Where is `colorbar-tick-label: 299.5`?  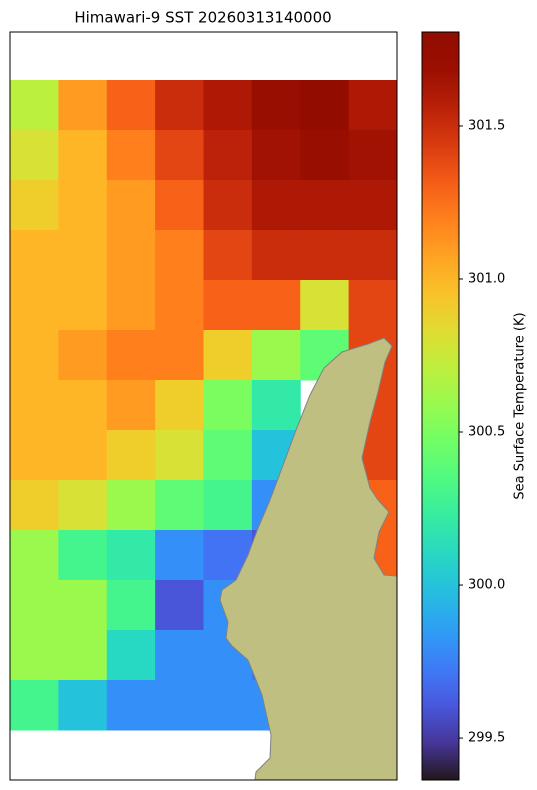 colorbar-tick-label: 299.5 is located at coordinates (486, 738).